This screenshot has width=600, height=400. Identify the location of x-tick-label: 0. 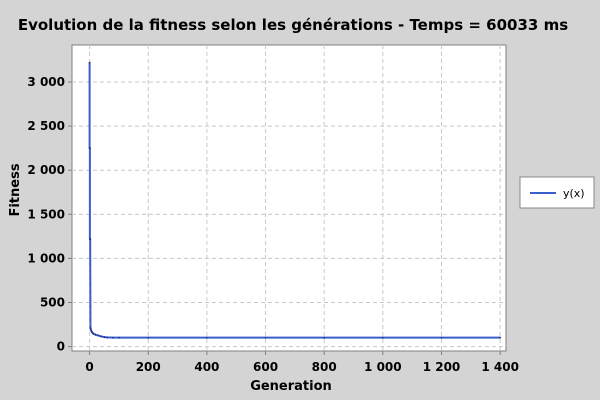
(89, 367).